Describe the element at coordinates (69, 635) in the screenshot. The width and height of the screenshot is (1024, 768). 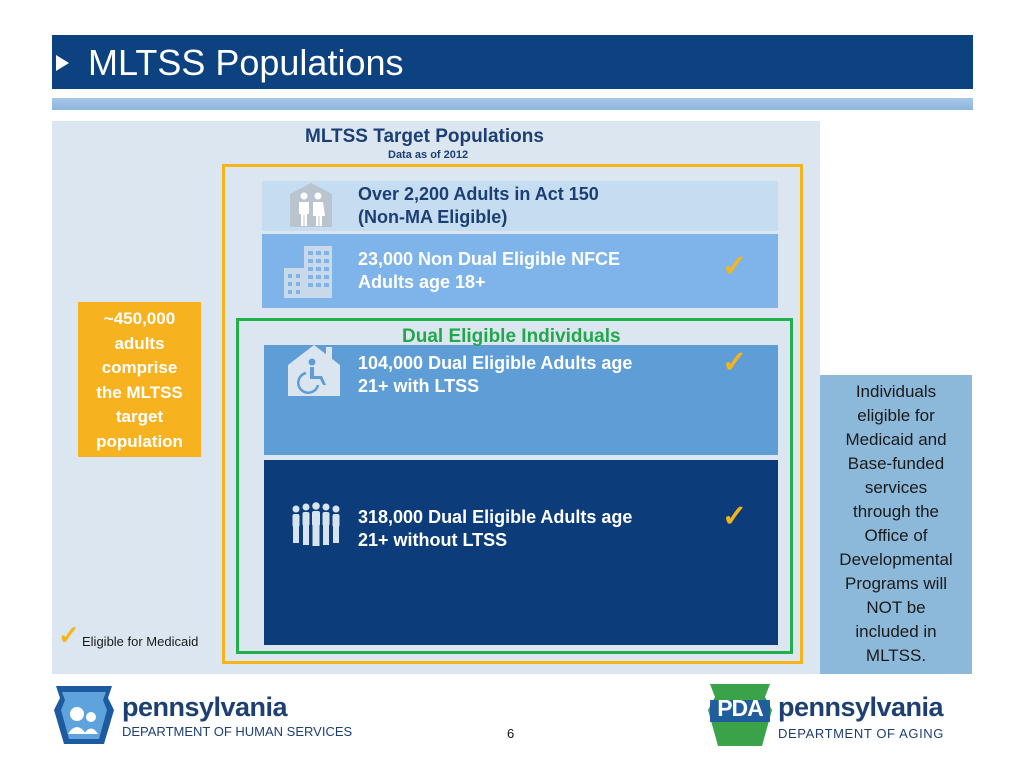
I see `legend-check-icon: ✓` at that location.